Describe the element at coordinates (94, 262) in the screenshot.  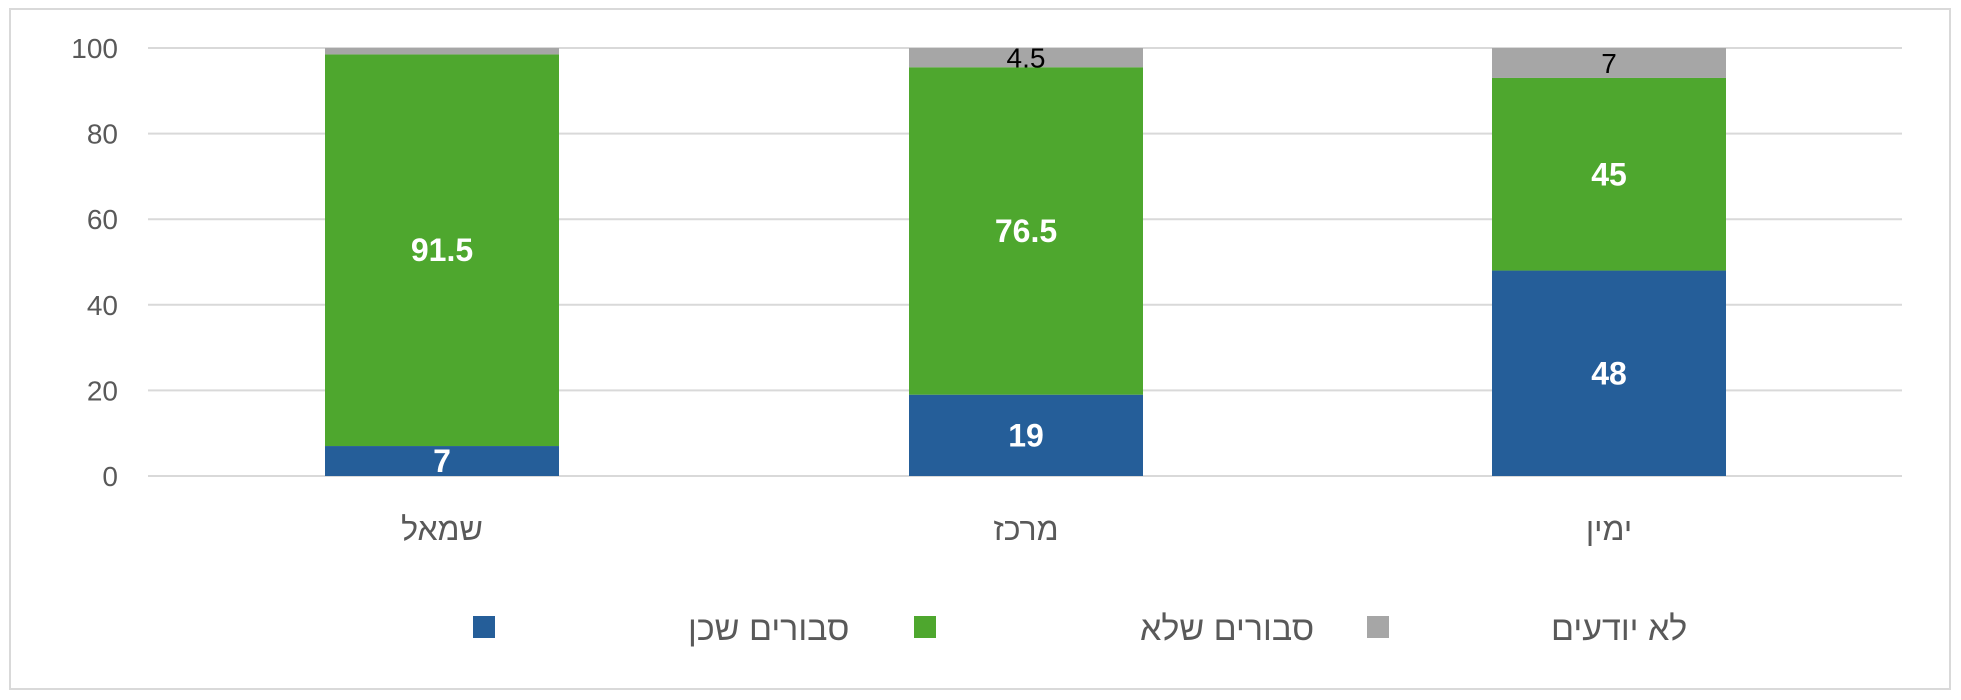
I see `y-axis-ticks: 0 20 40 60 80 100` at that location.